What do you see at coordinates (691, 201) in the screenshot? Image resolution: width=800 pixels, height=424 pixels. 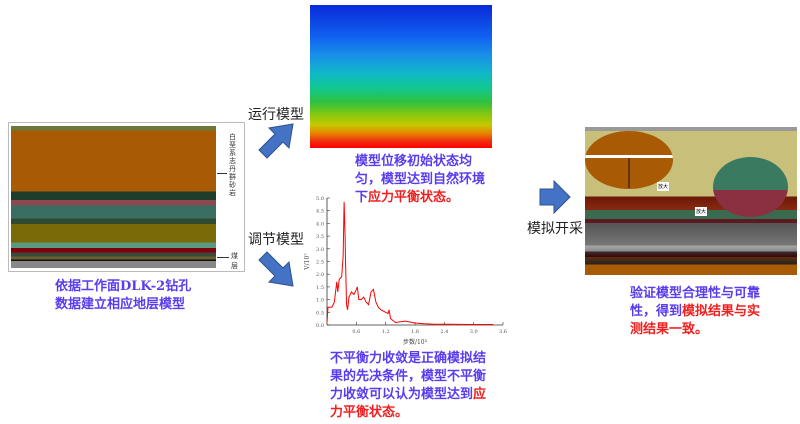 I see `mining-simulation-image: 放大 放大` at bounding box center [691, 201].